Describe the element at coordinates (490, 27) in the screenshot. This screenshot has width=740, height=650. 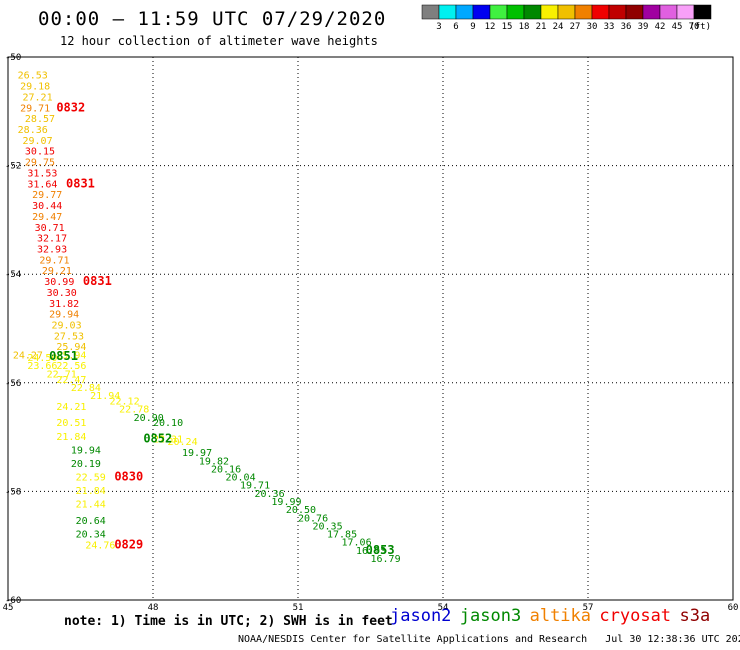
I see `legend-tick-label: 12` at that location.